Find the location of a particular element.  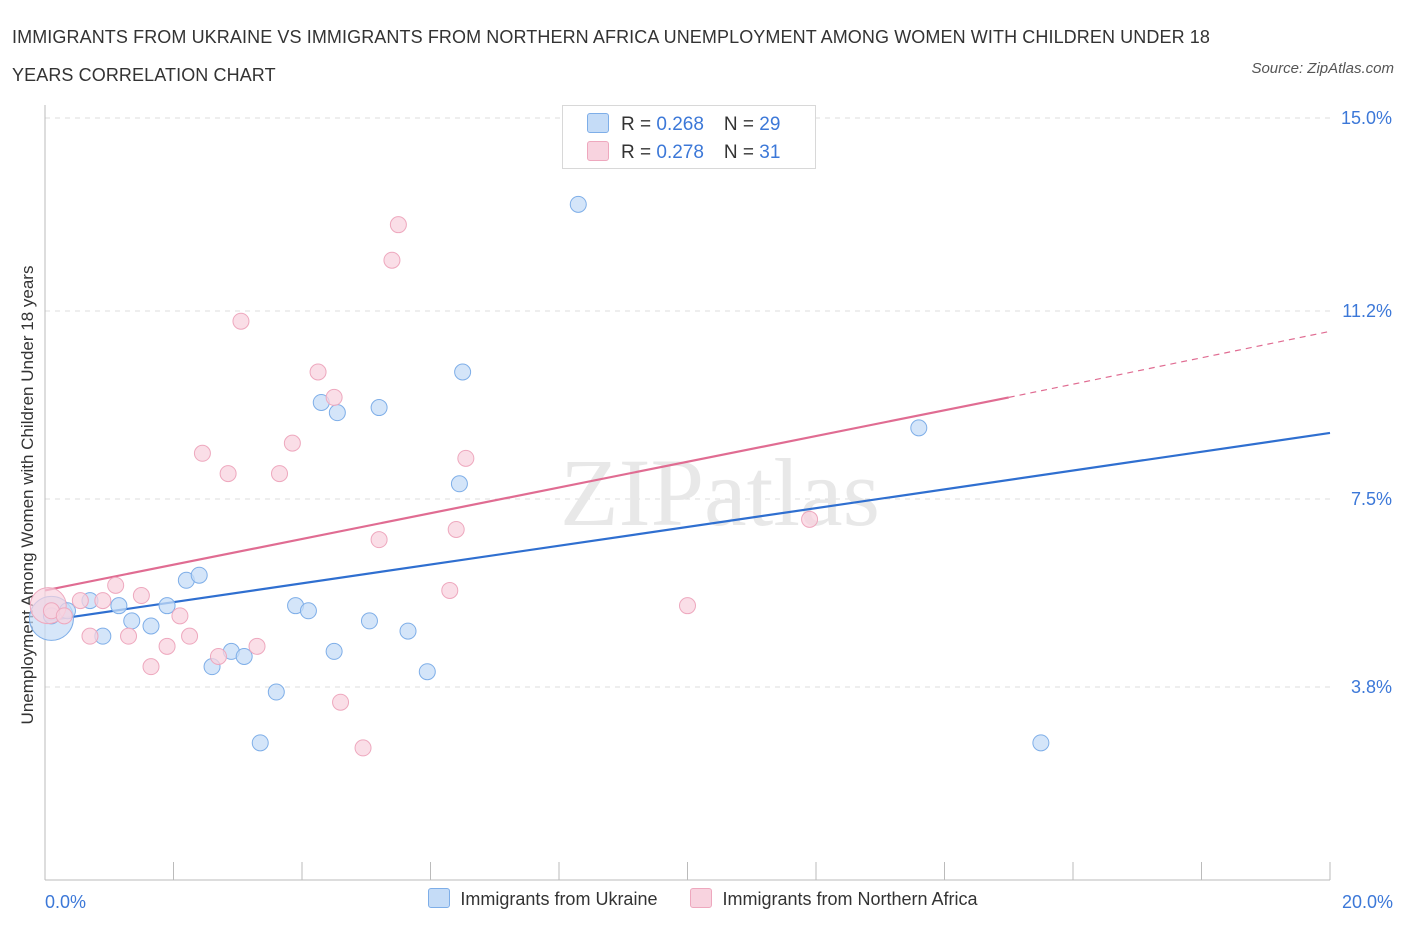

legend-r-value: 0.268 is located at coordinates (680, 124).